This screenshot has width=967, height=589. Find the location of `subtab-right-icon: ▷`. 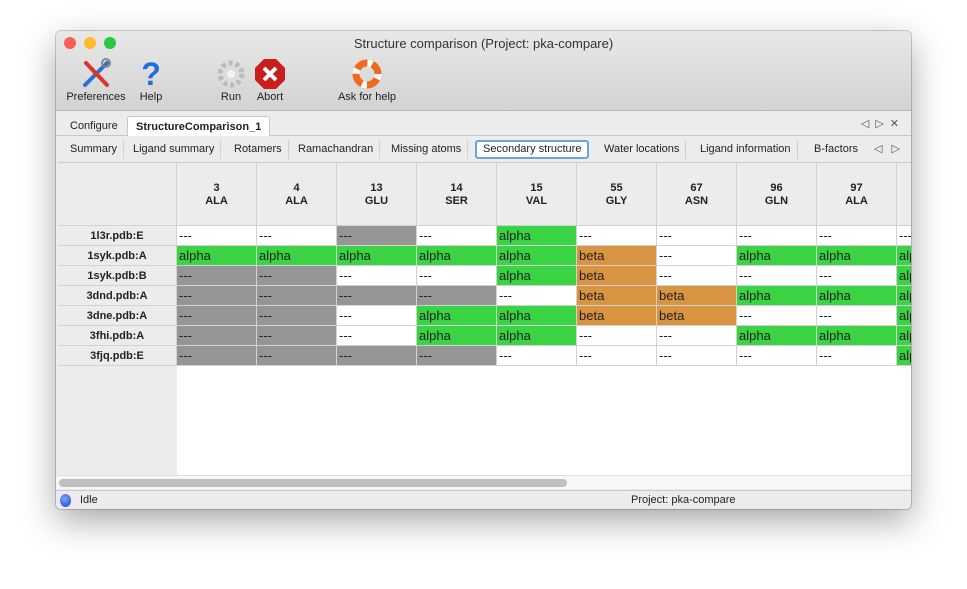

subtab-right-icon: ▷ is located at coordinates (900, 149).